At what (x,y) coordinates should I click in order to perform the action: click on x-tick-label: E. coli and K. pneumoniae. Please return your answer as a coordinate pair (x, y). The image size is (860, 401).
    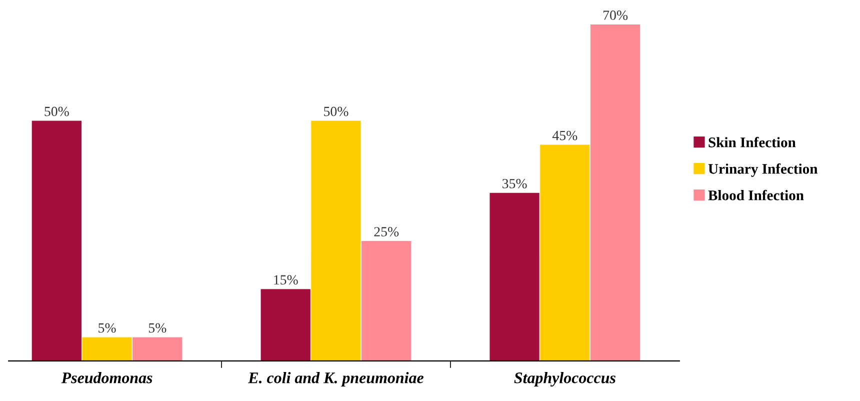
    Looking at the image, I should click on (336, 379).